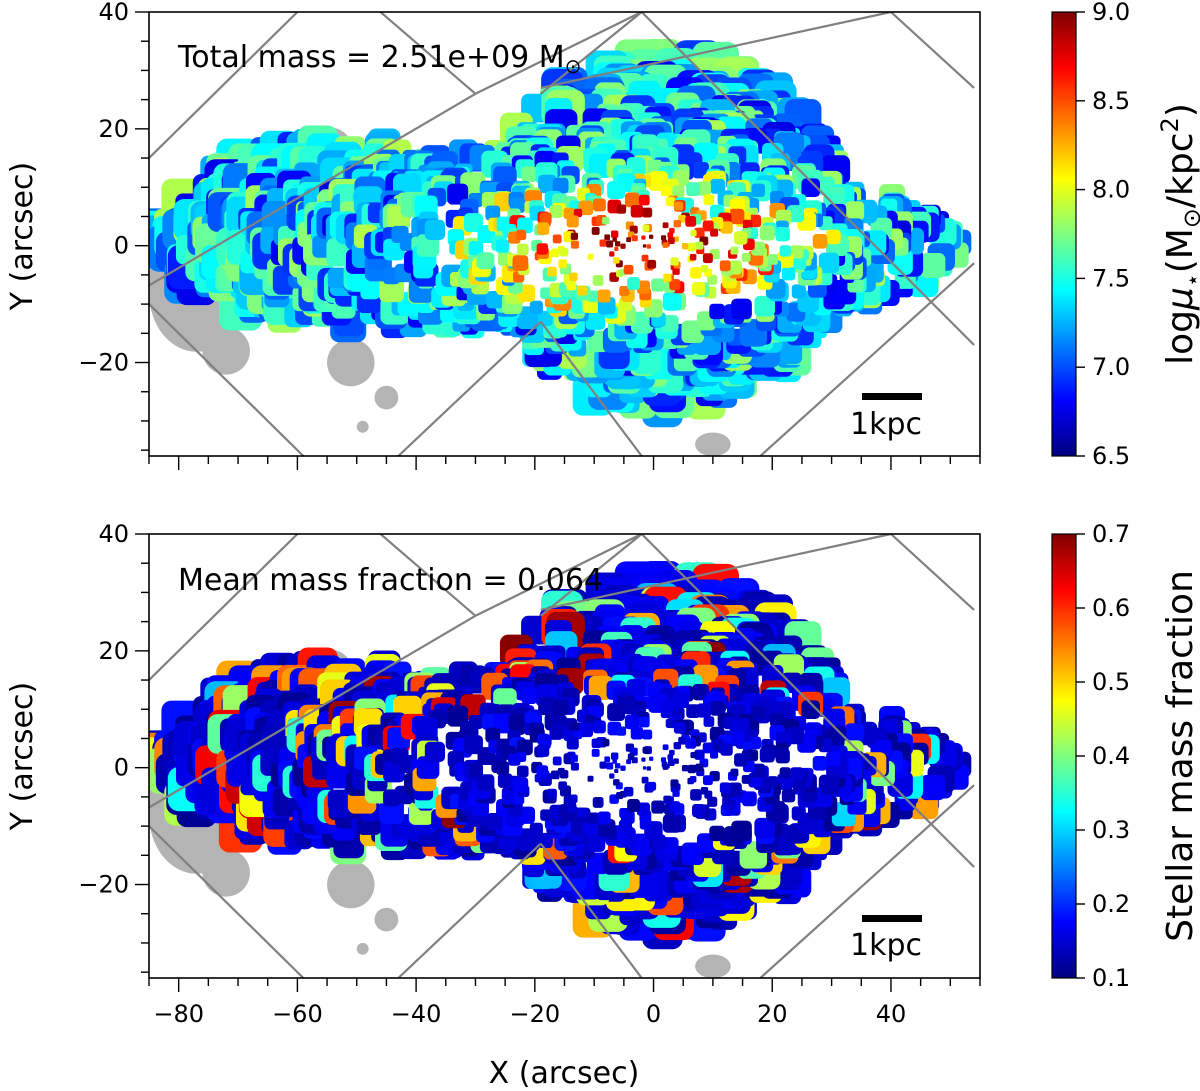 The width and height of the screenshot is (1200, 1091). What do you see at coordinates (1111, 978) in the screenshot?
I see `colorbar-tick-label: 0.1` at bounding box center [1111, 978].